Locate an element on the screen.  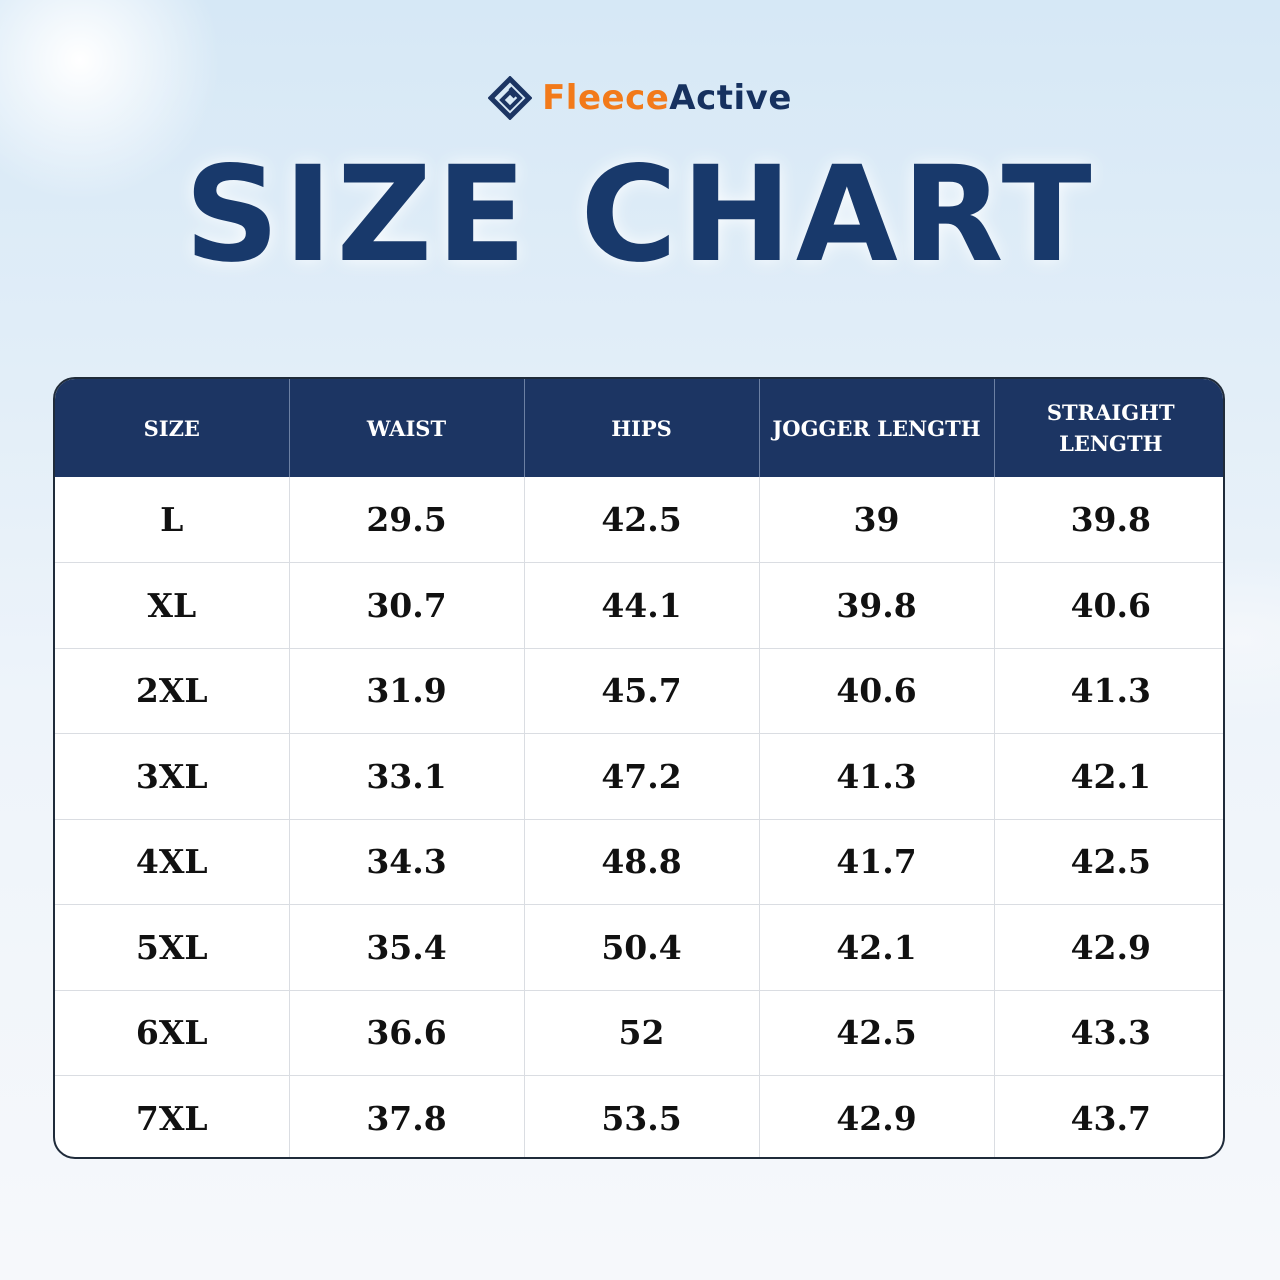
cell-jogger-length: 41.7 is located at coordinates (877, 862).